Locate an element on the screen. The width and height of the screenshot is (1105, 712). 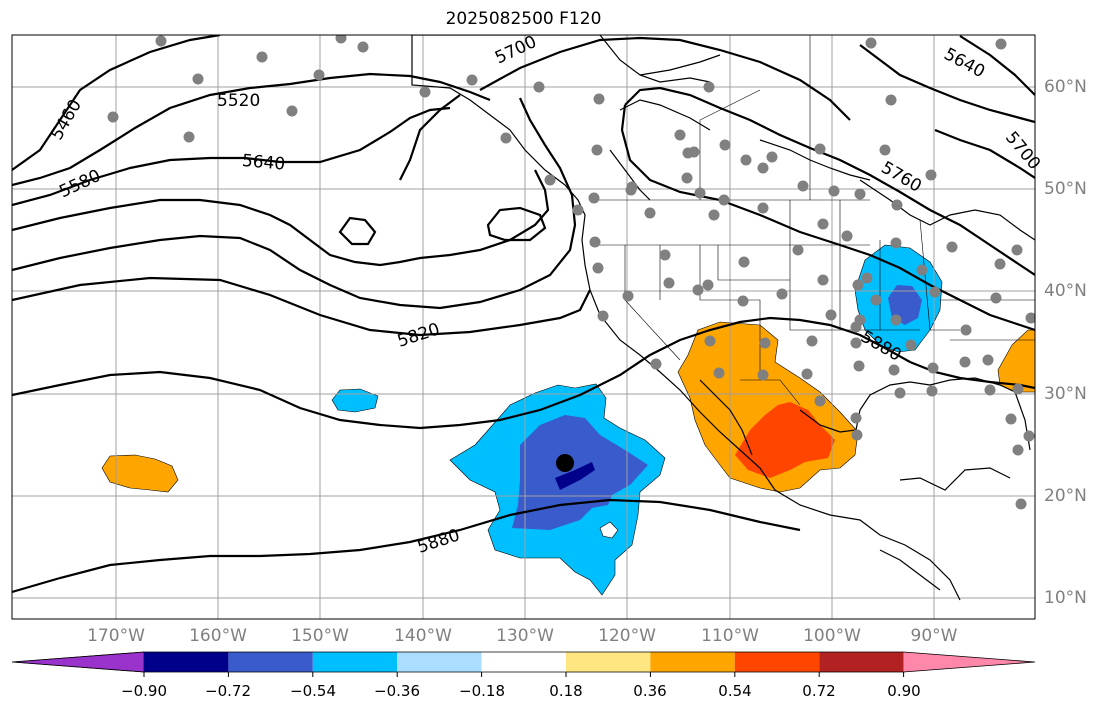
lat-label: 50°N is located at coordinates (1065, 189).